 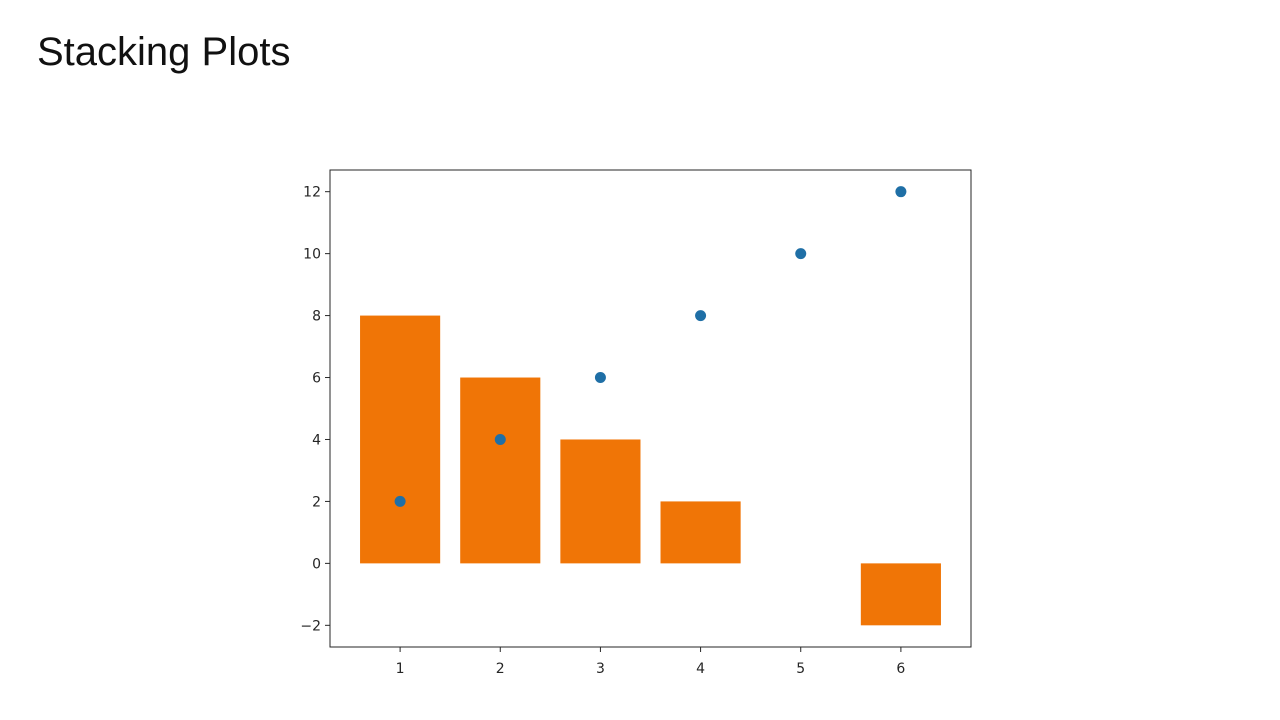 I want to click on y-tick-label: 8, so click(x=316, y=317).